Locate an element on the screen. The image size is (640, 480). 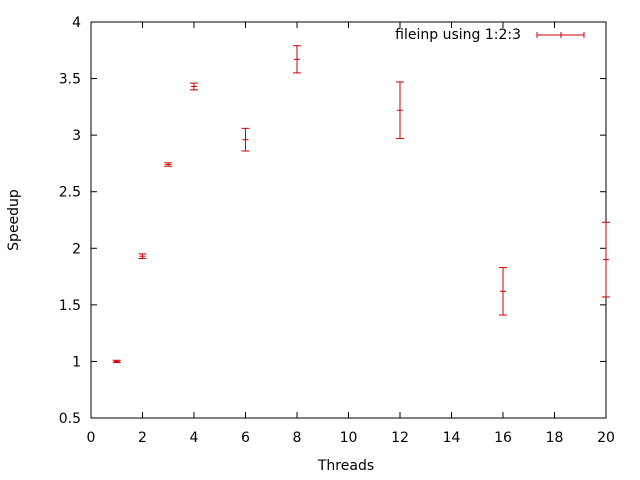
x-axis-label: Threads is located at coordinates (345, 466).